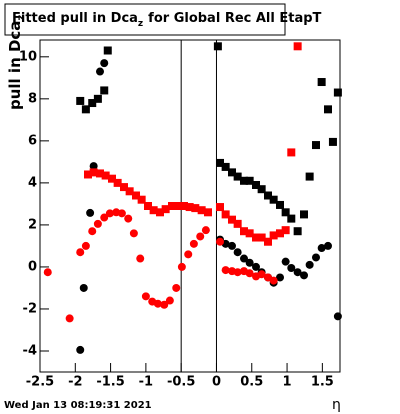  I want to click on x-tick-label: 0.5, so click(251, 382).